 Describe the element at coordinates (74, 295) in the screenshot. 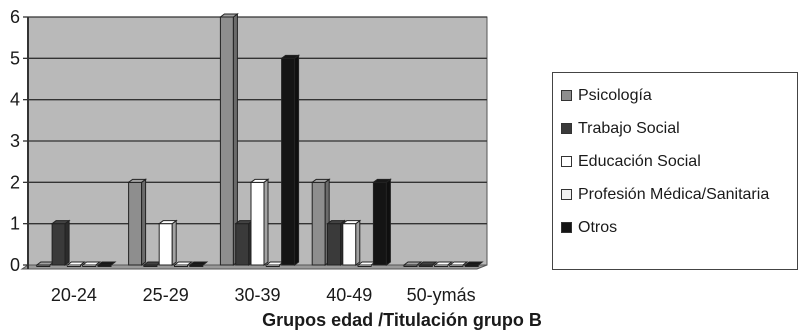

I see `x-tick-label: 20-24` at that location.